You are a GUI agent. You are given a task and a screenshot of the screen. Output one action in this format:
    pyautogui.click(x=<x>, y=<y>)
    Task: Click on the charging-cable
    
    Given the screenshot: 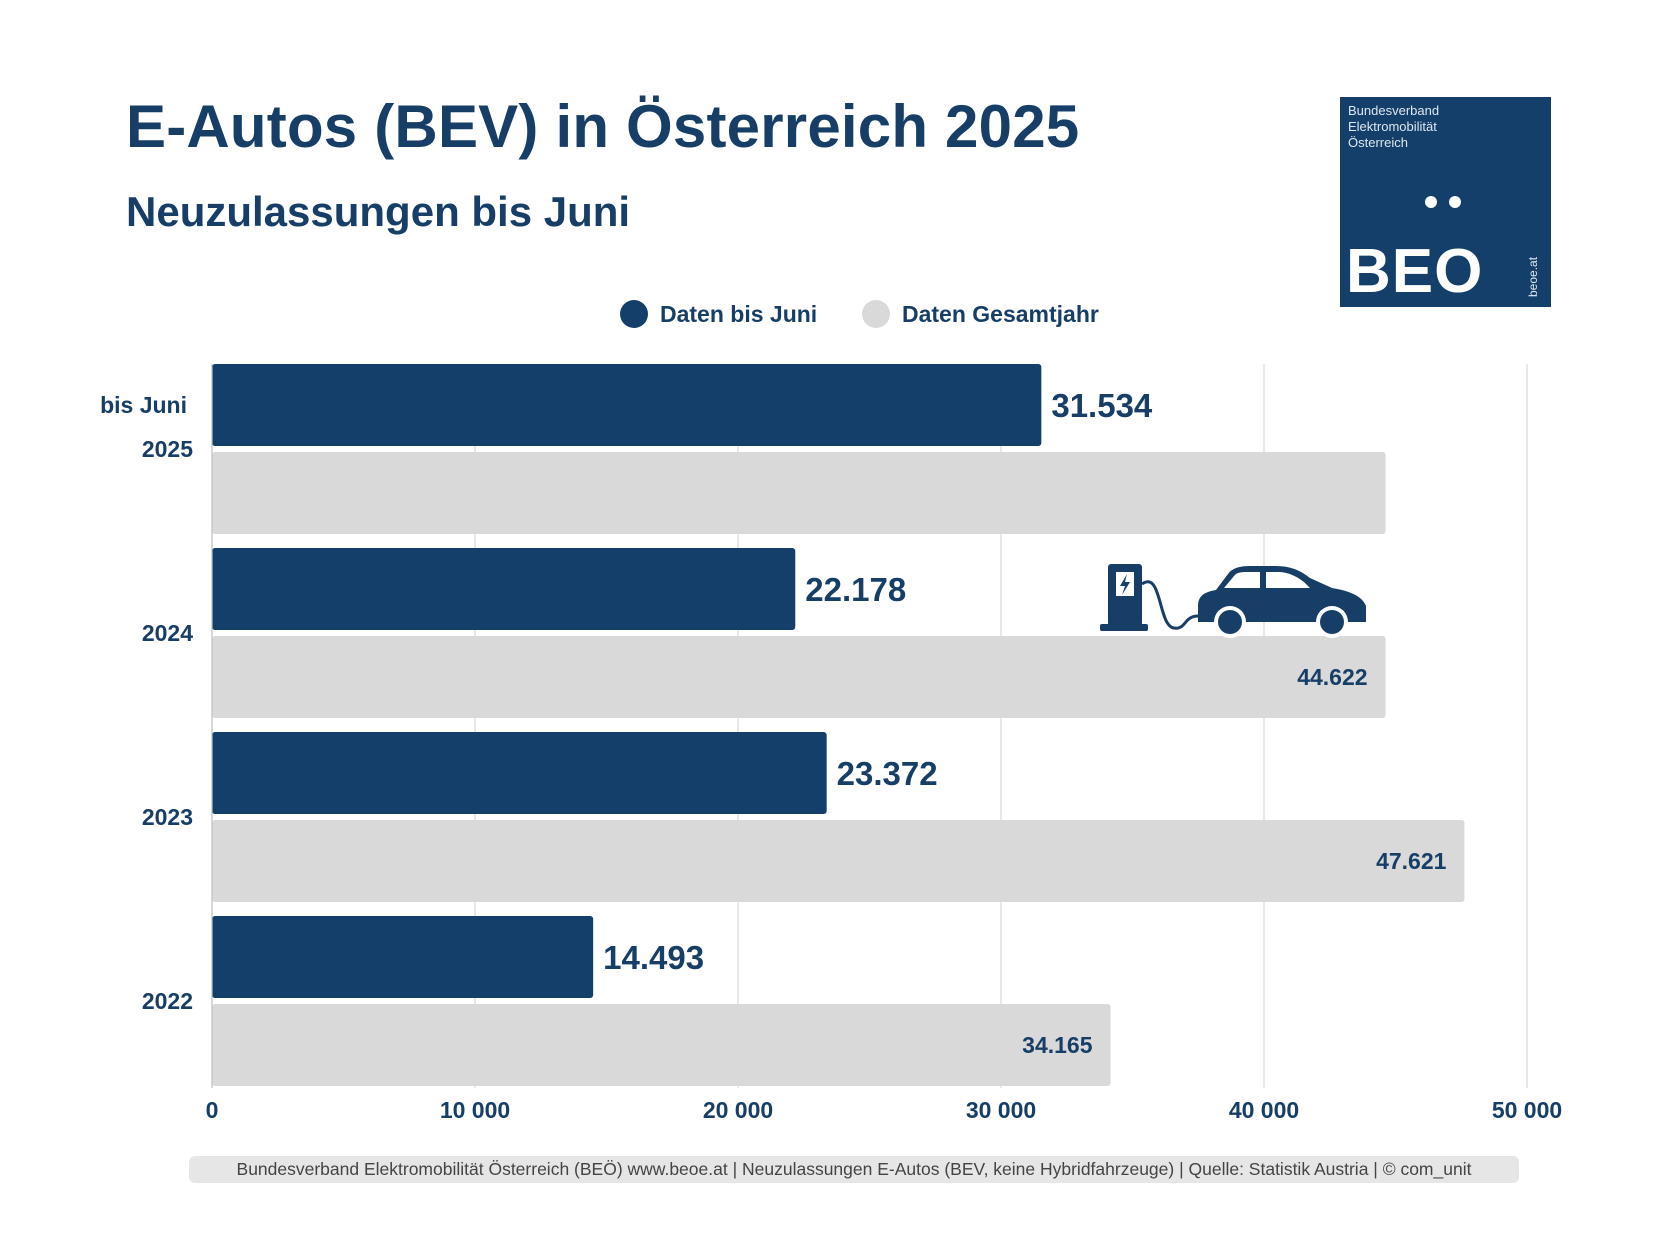 What is the action you would take?
    pyautogui.click(x=1170, y=605)
    